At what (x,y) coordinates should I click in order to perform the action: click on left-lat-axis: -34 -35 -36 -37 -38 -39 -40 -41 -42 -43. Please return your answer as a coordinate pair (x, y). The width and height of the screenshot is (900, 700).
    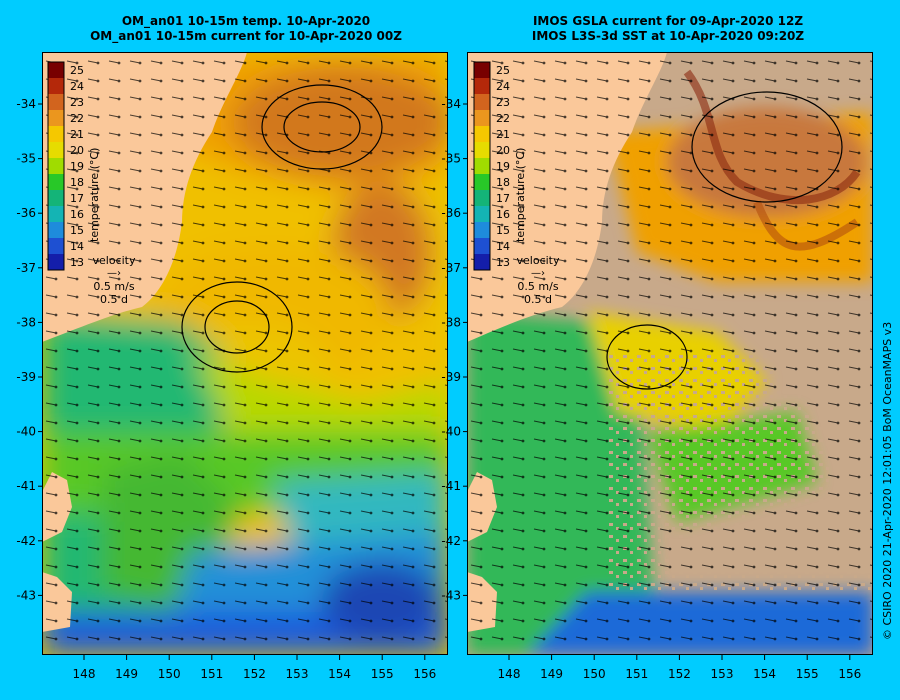
    Looking at the image, I should click on (29, 349).